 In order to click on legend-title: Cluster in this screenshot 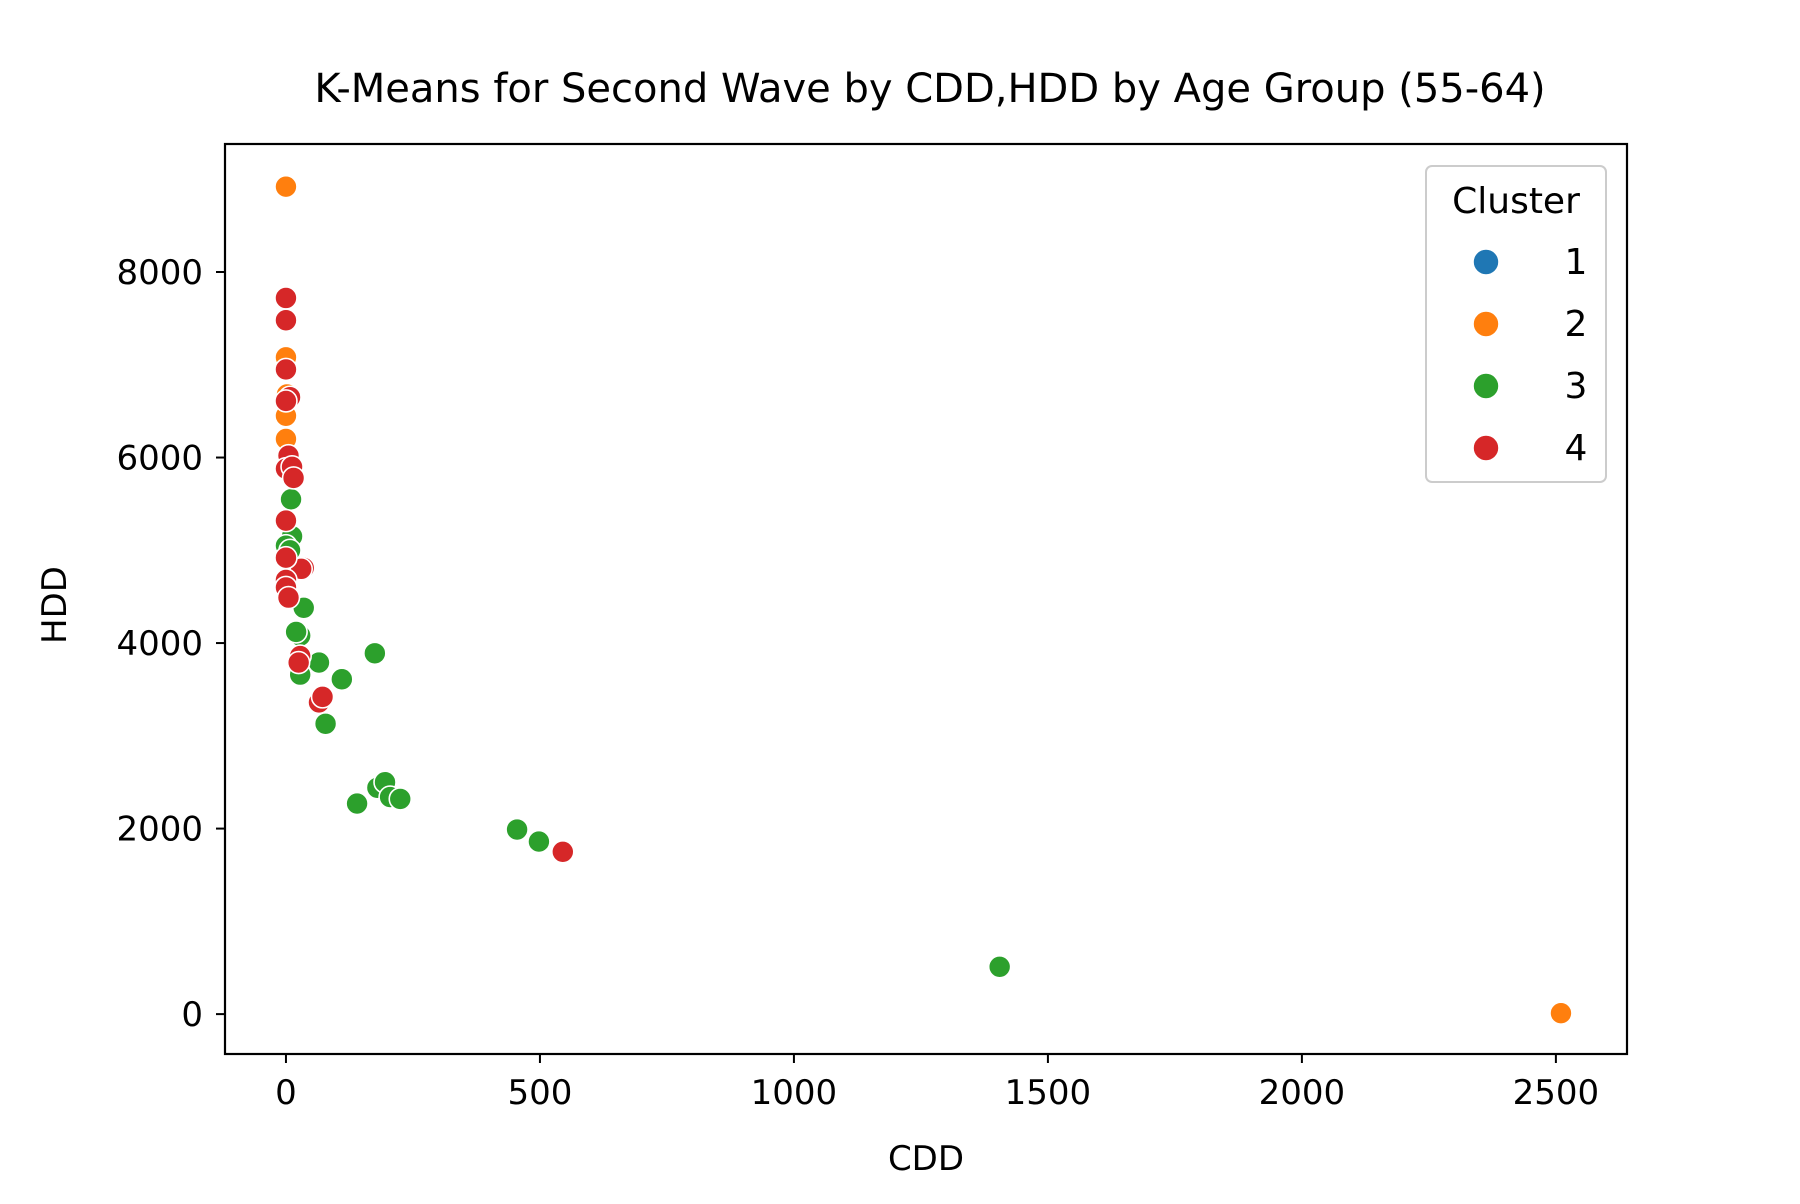, I will do `click(1516, 201)`.